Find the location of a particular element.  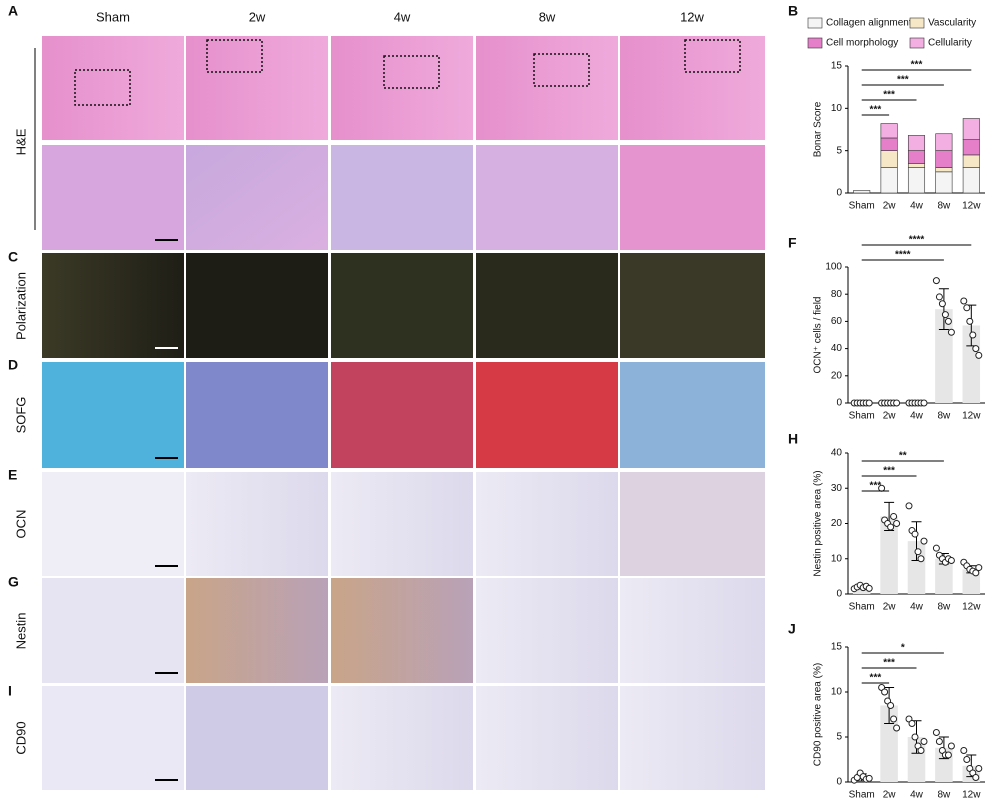

y-tick-label: 60 is located at coordinates (837, 321).